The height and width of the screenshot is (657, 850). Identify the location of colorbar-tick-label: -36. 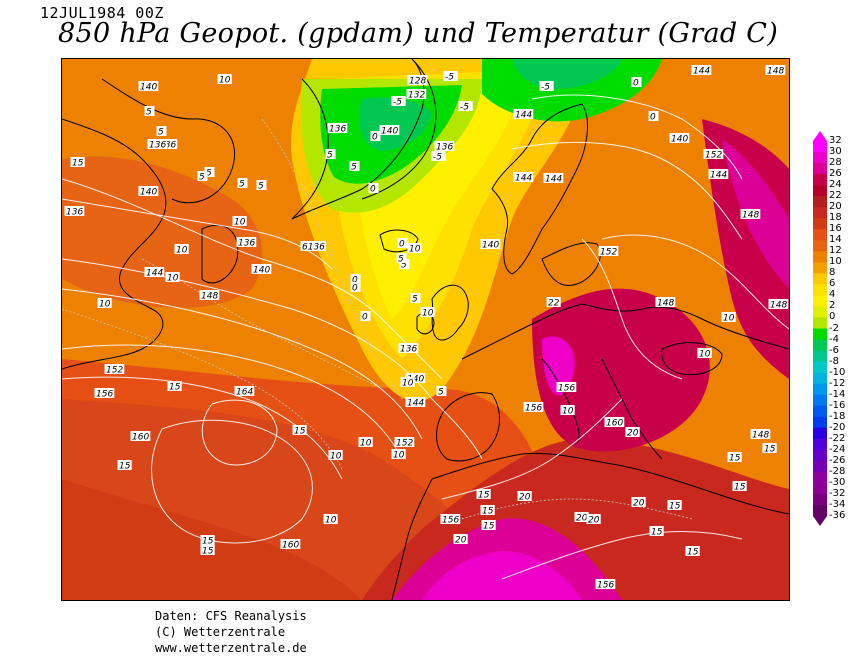
(837, 515).